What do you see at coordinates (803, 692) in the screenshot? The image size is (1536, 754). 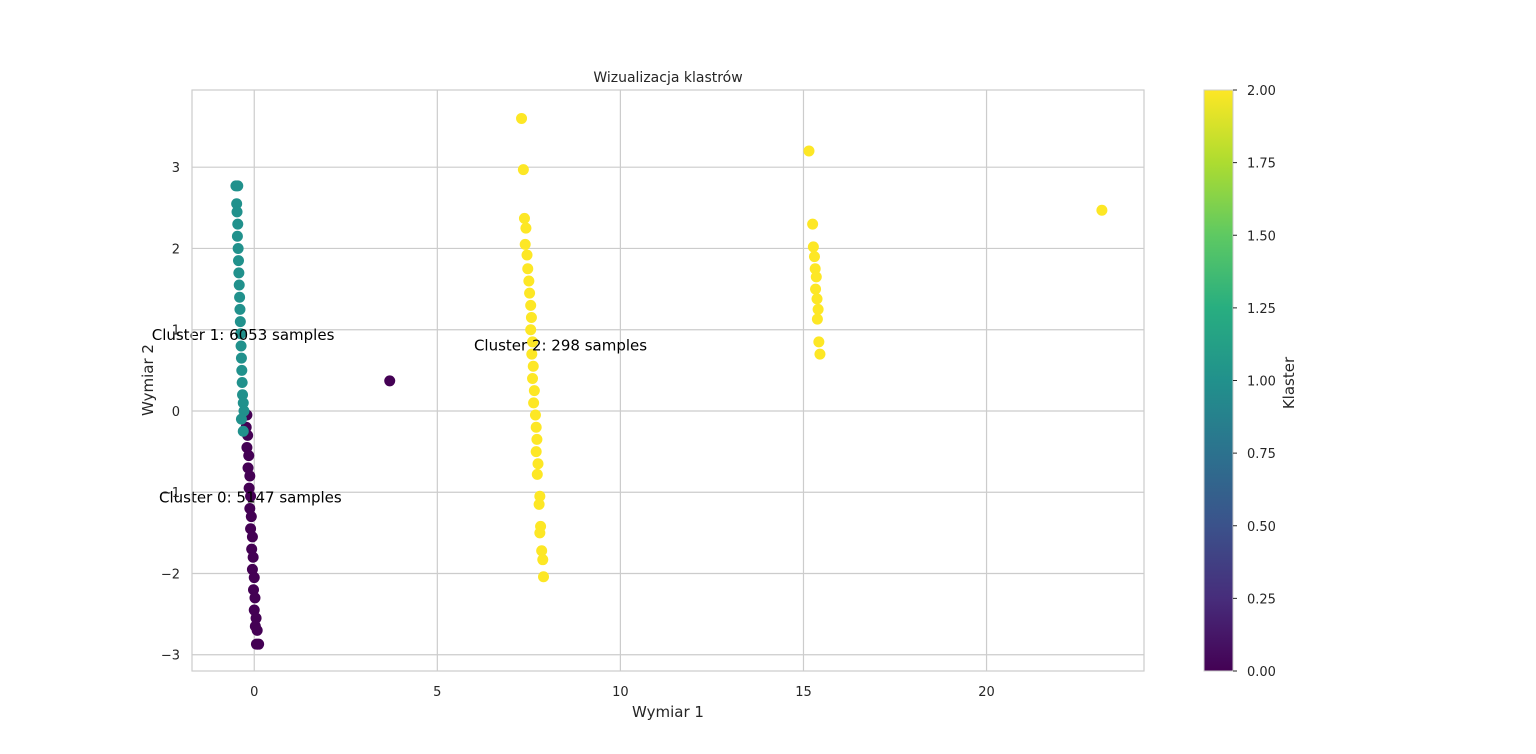 I see `x-tick-label: 15` at bounding box center [803, 692].